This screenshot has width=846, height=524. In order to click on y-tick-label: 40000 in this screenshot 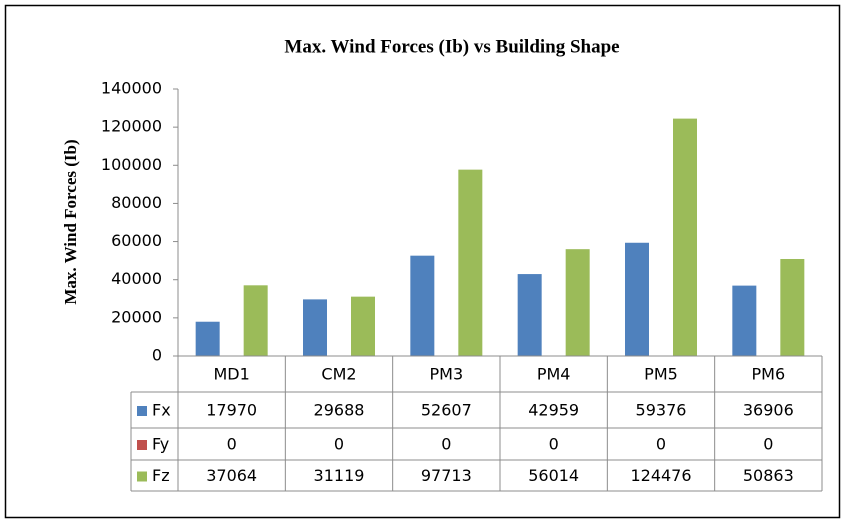, I will do `click(136, 278)`.